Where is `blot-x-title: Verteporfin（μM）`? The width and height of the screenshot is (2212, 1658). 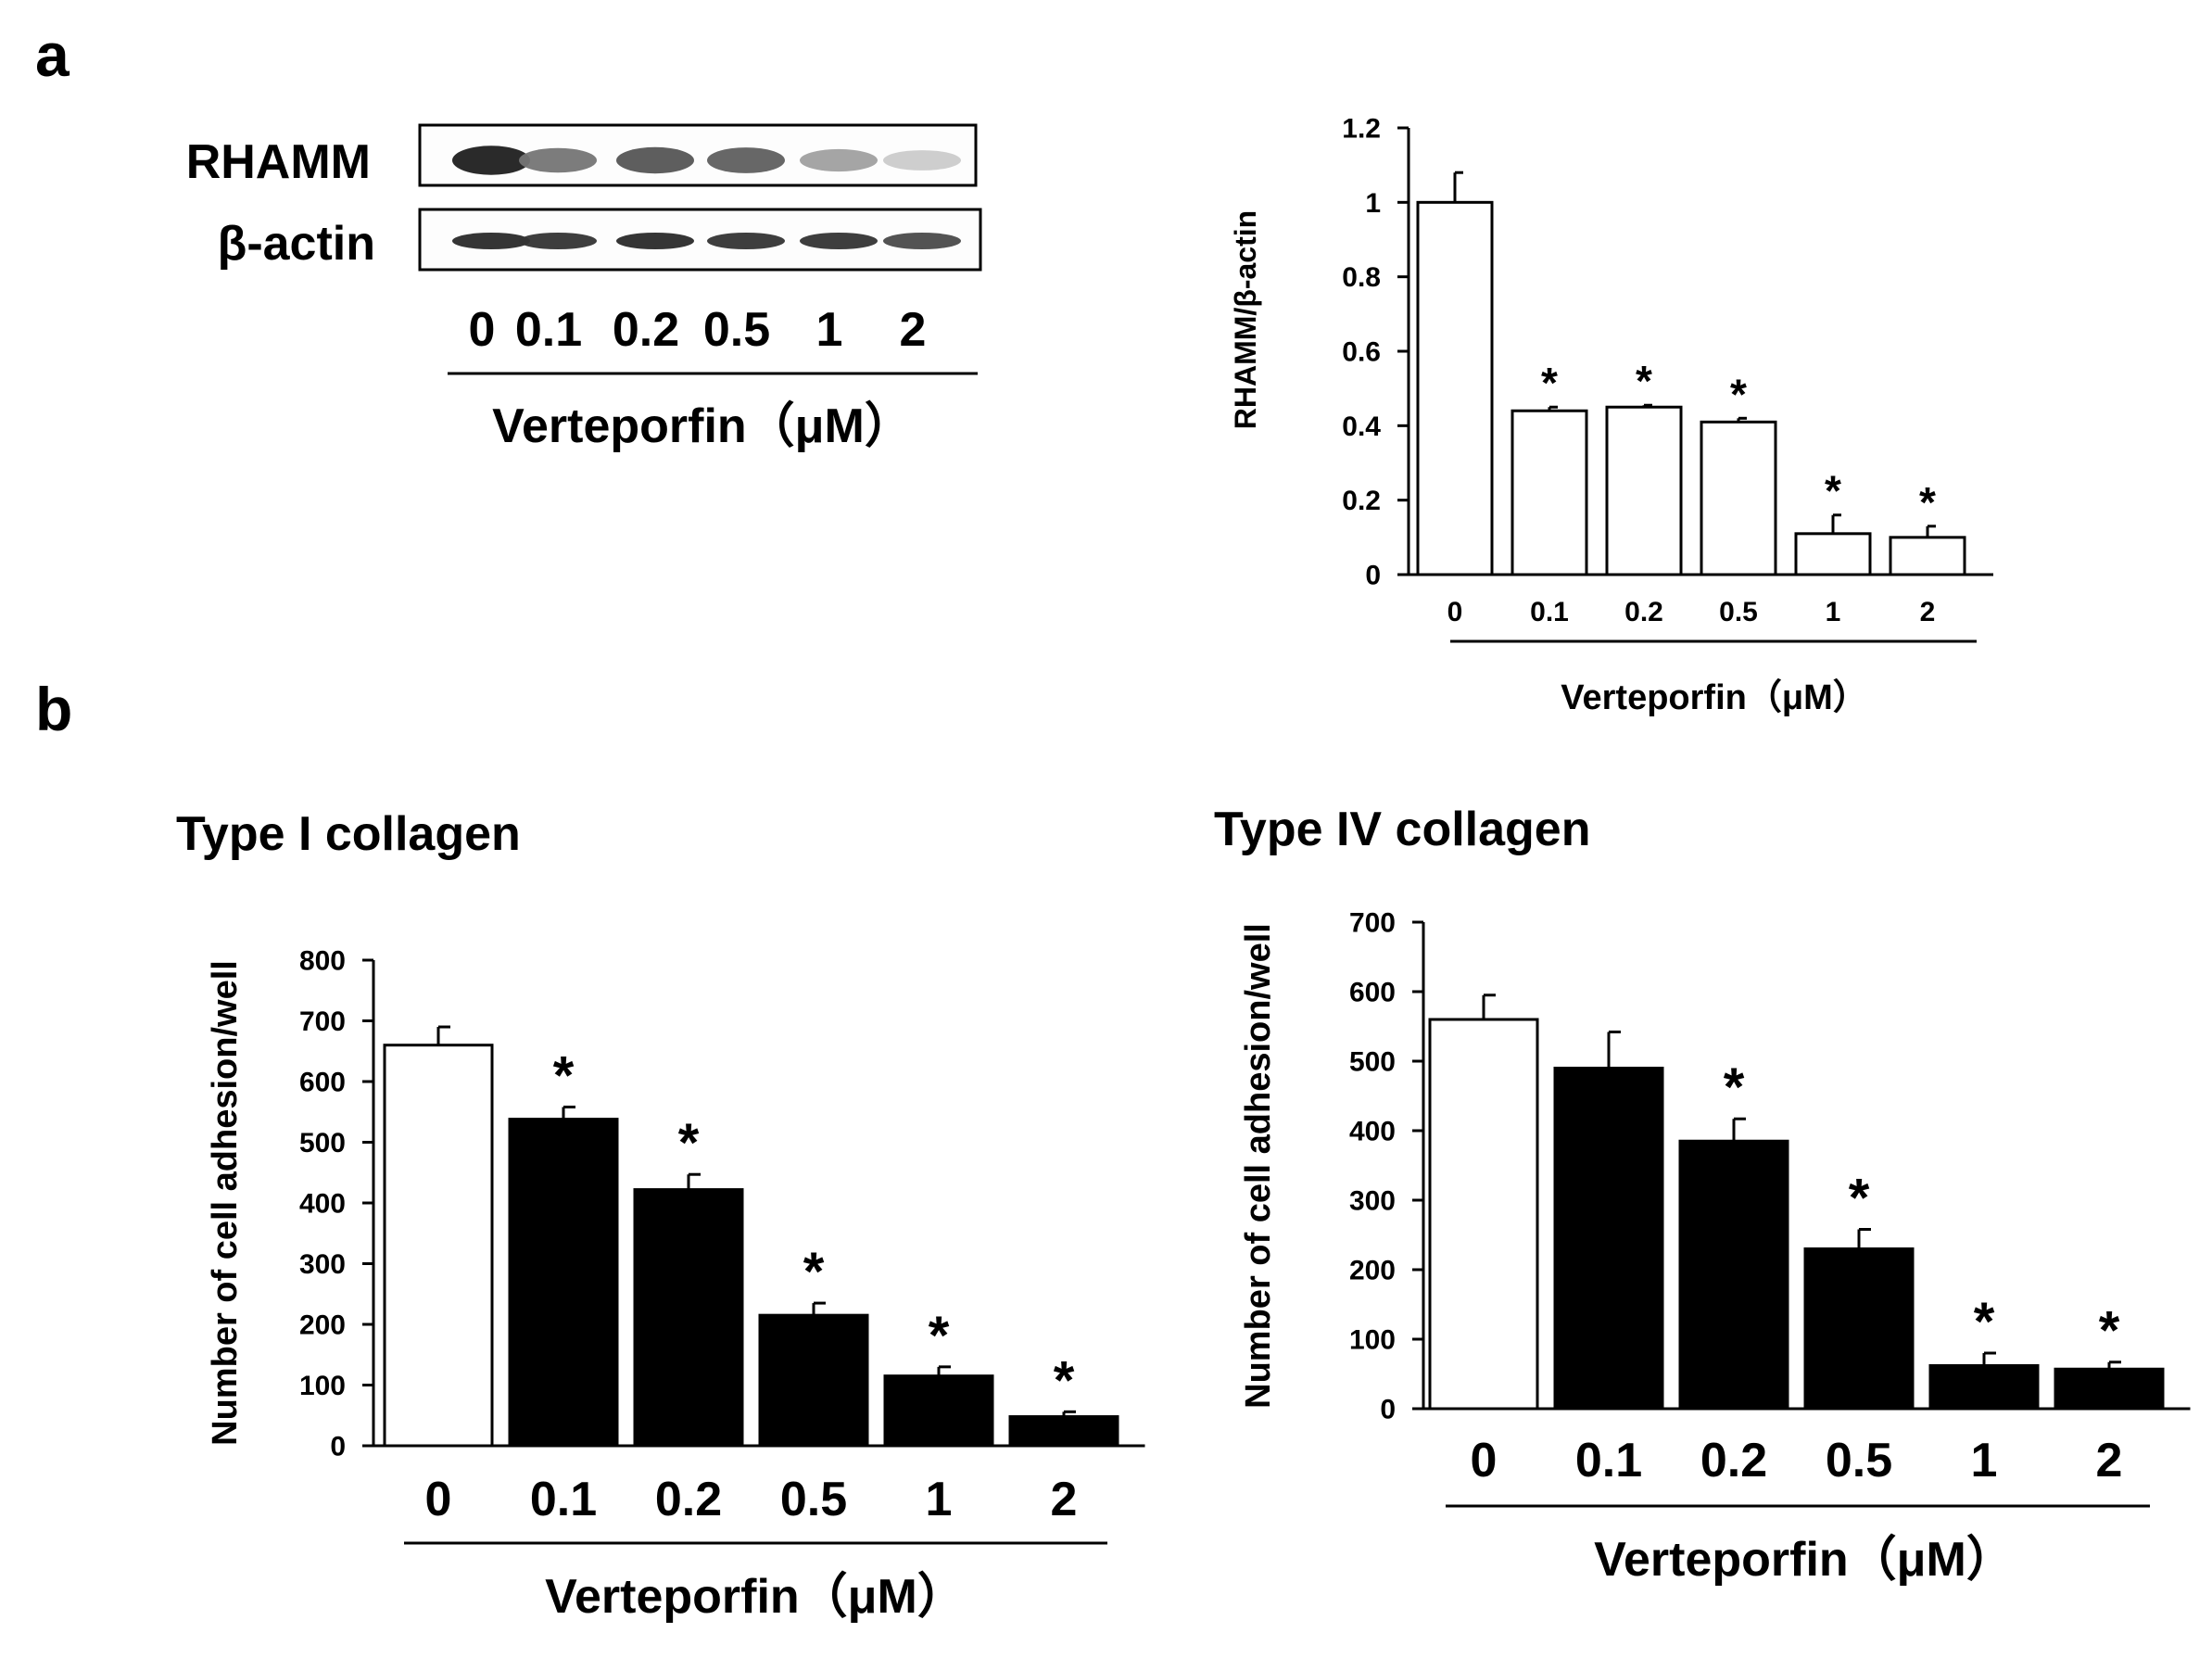 blot-x-title: Verteporfin（μM） is located at coordinates (702, 426).